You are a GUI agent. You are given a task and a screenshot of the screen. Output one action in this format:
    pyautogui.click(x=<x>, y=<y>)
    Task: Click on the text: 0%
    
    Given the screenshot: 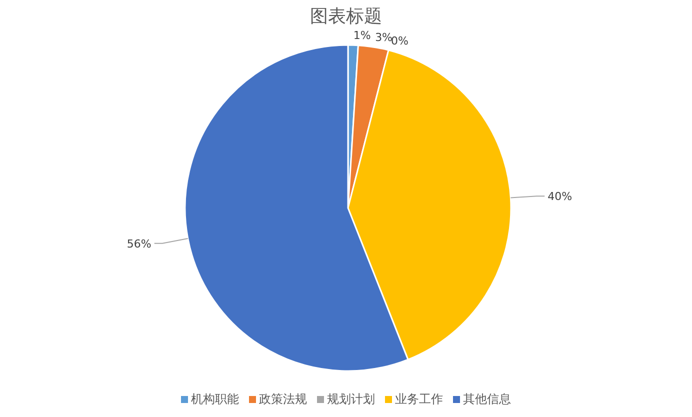 What is the action you would take?
    pyautogui.click(x=399, y=41)
    